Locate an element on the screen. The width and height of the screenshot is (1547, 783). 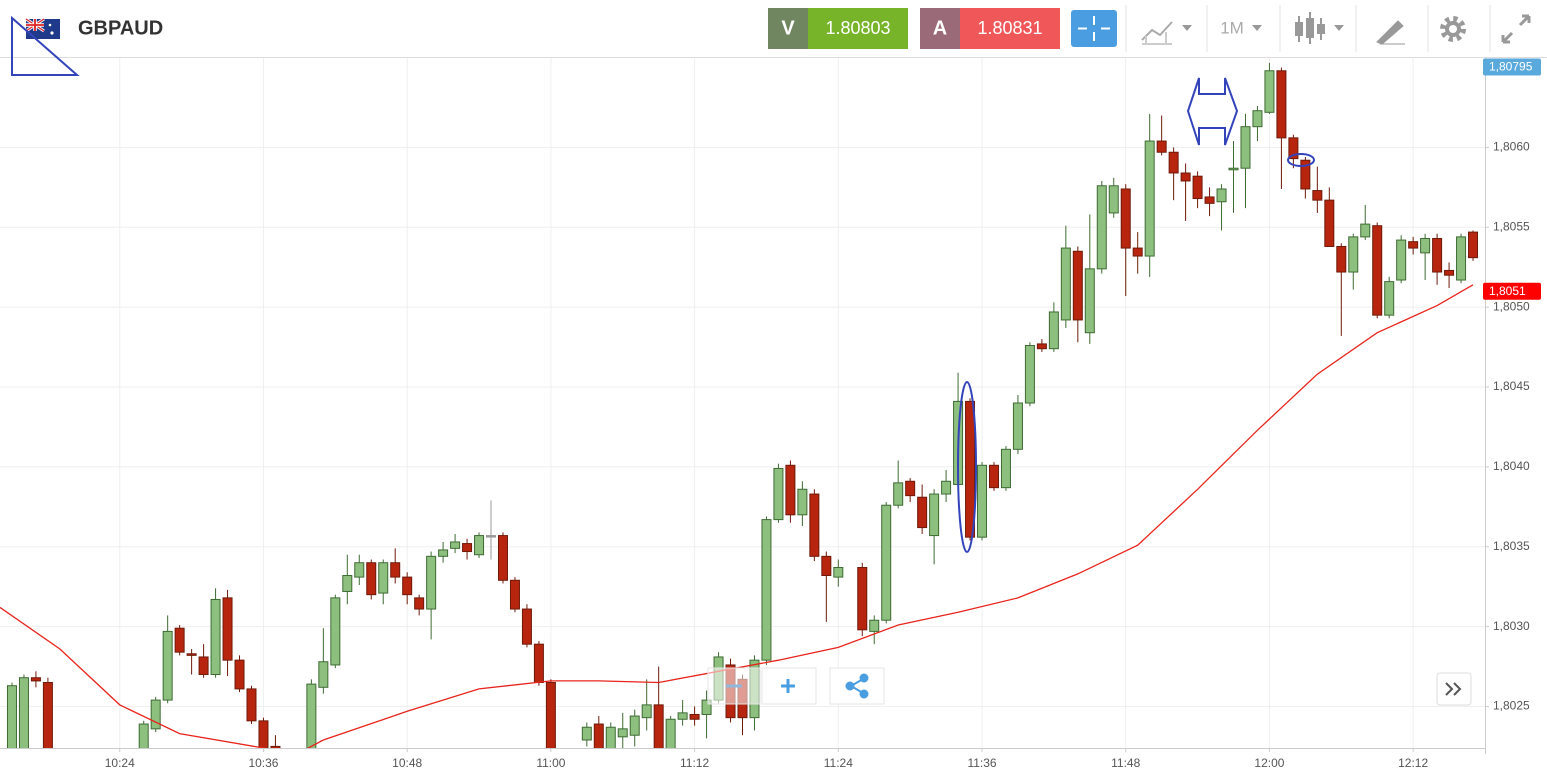
sell-price: 1.80803 is located at coordinates (857, 28).